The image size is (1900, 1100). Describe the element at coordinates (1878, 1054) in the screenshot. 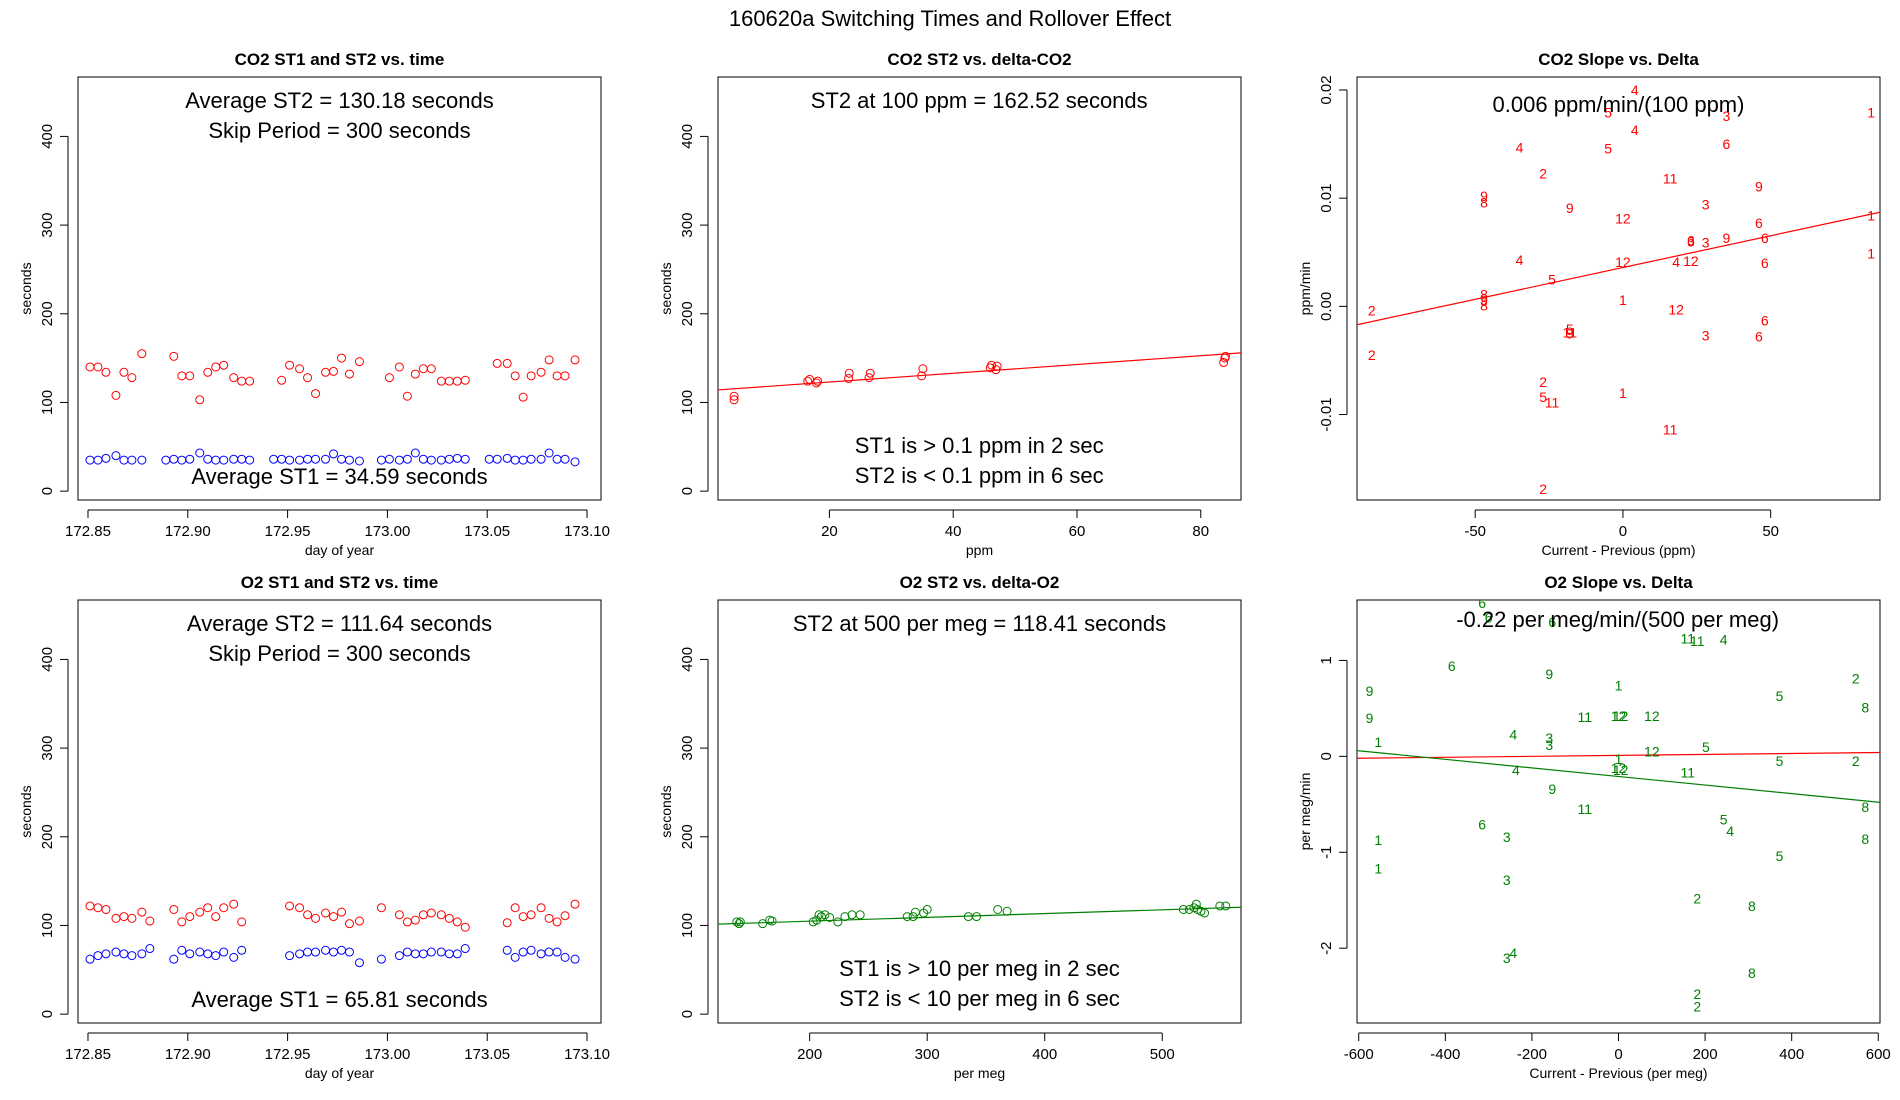

I see `x-tick-label: 600` at that location.